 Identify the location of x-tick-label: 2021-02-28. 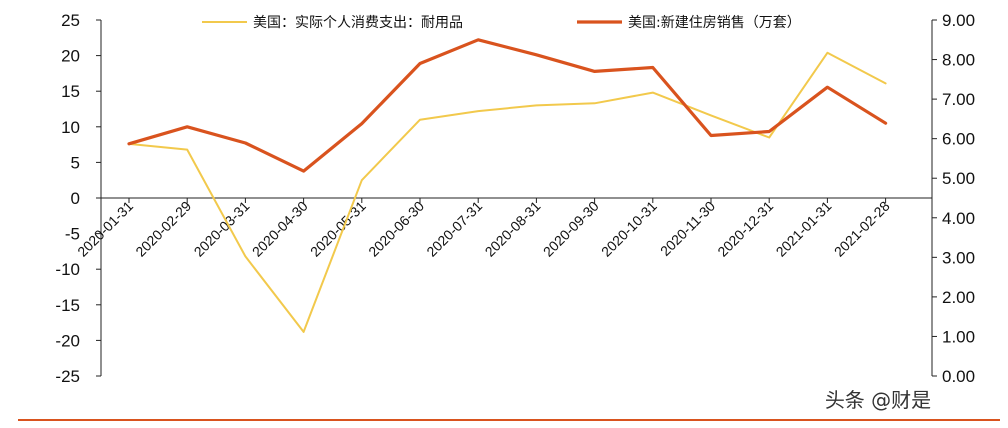
(862, 229).